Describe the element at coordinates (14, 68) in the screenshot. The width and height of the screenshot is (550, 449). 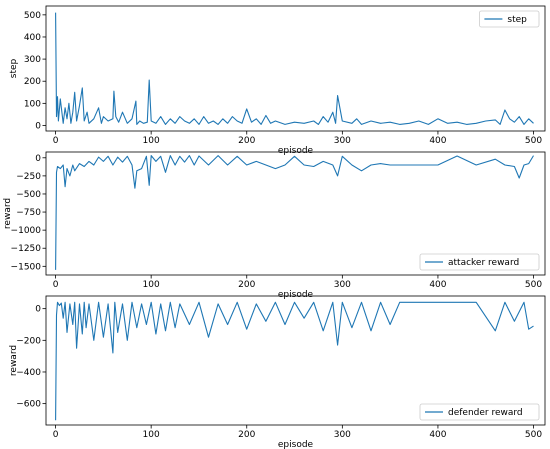
I see `y-axis-label: step` at that location.